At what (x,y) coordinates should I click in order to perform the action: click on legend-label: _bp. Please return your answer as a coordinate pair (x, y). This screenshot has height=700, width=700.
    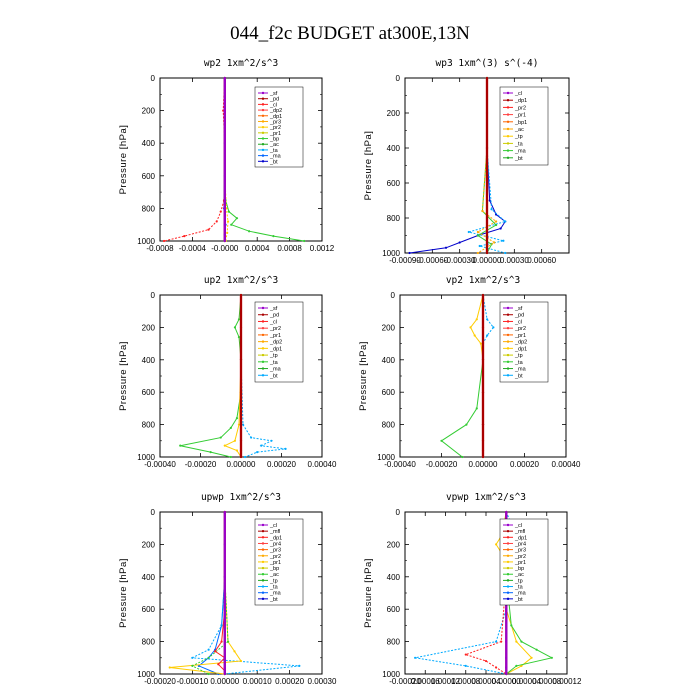
    Looking at the image, I should click on (519, 569).